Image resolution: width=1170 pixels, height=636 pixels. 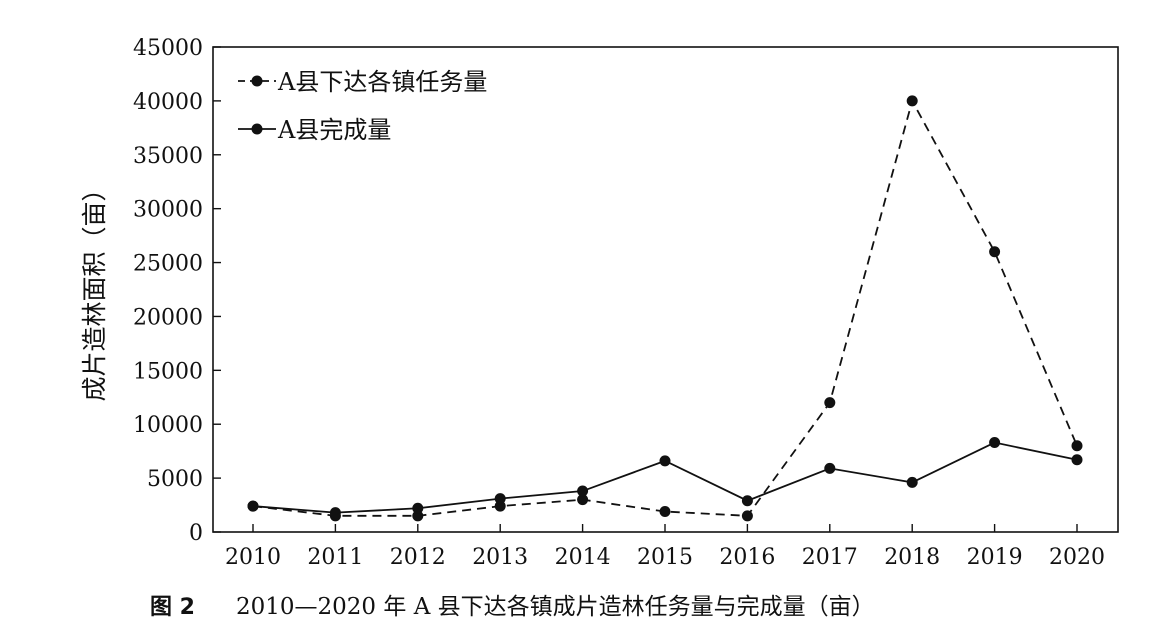 What do you see at coordinates (196, 533) in the screenshot?
I see `y-tick-label: 0` at bounding box center [196, 533].